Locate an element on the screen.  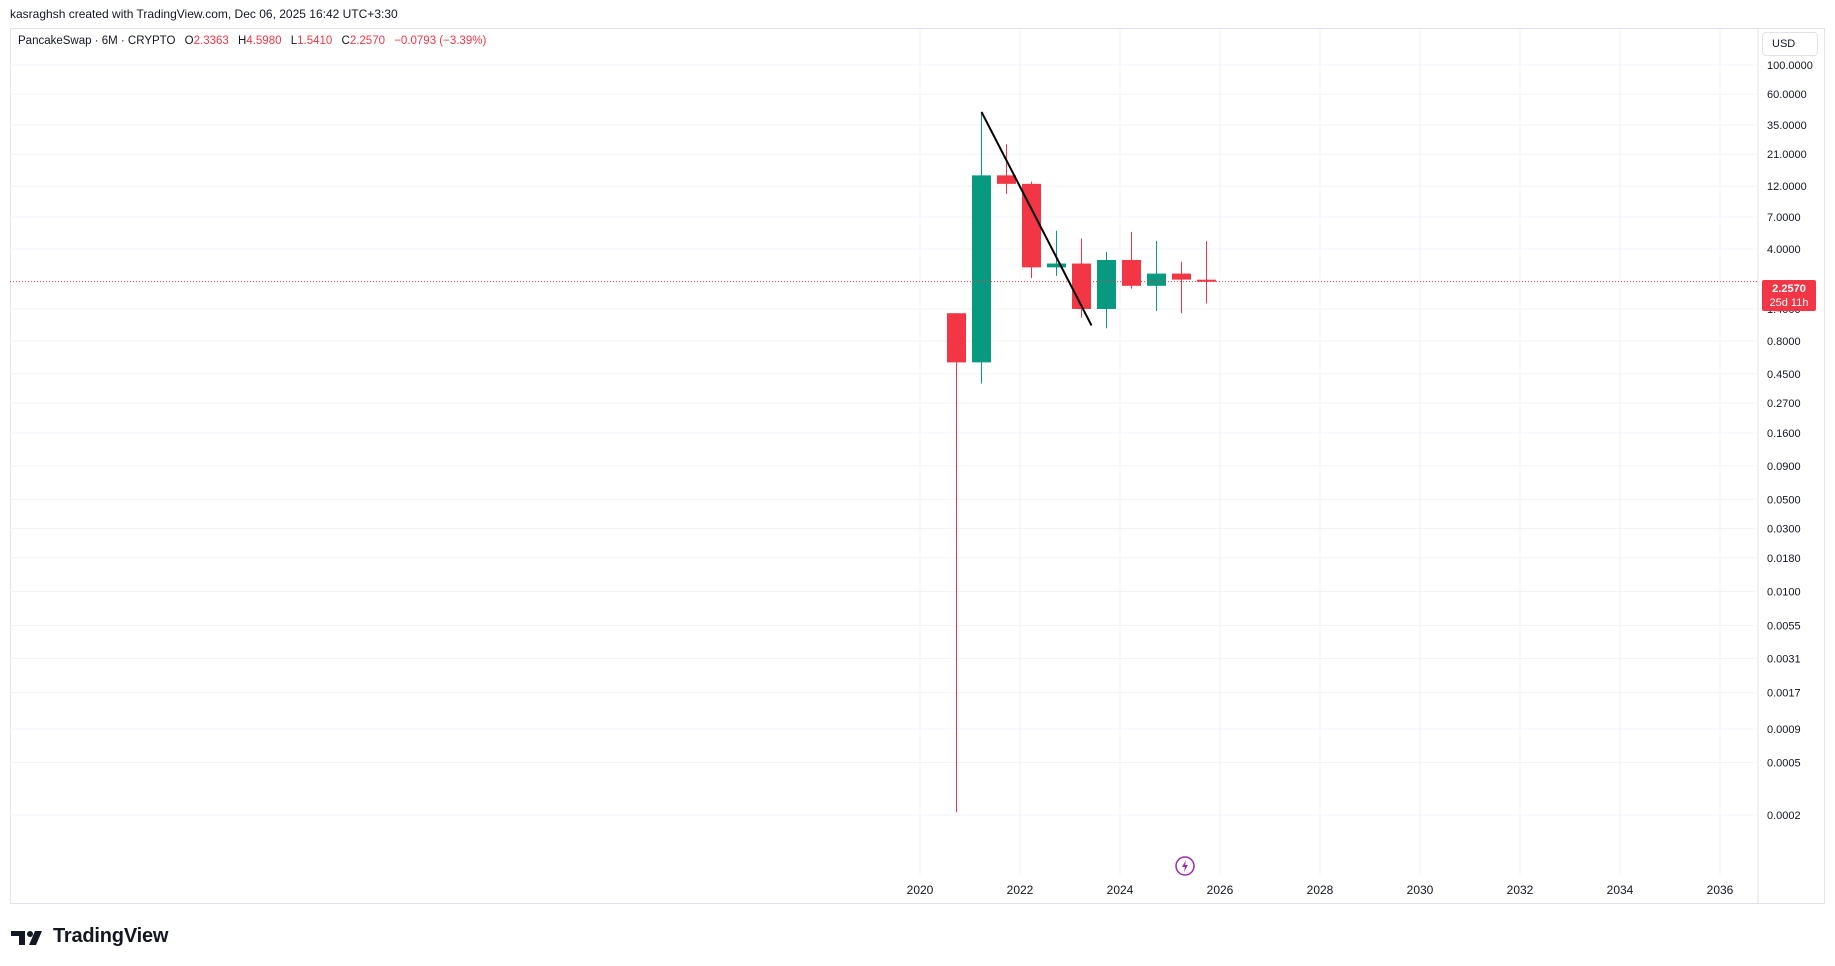
x-tick-label: 2034 is located at coordinates (1620, 890).